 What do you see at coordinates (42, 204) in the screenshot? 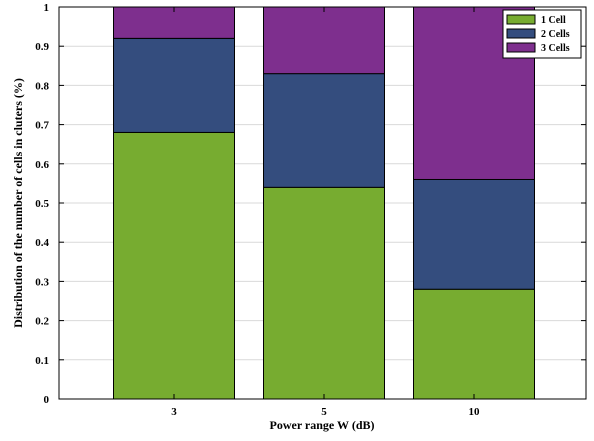
I see `y-tick-label: 0.5` at bounding box center [42, 204].